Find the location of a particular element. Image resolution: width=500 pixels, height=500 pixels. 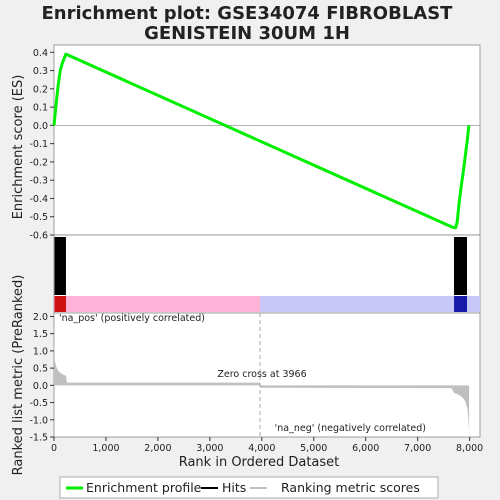

x-tick-label: 2,000 is located at coordinates (157, 448).